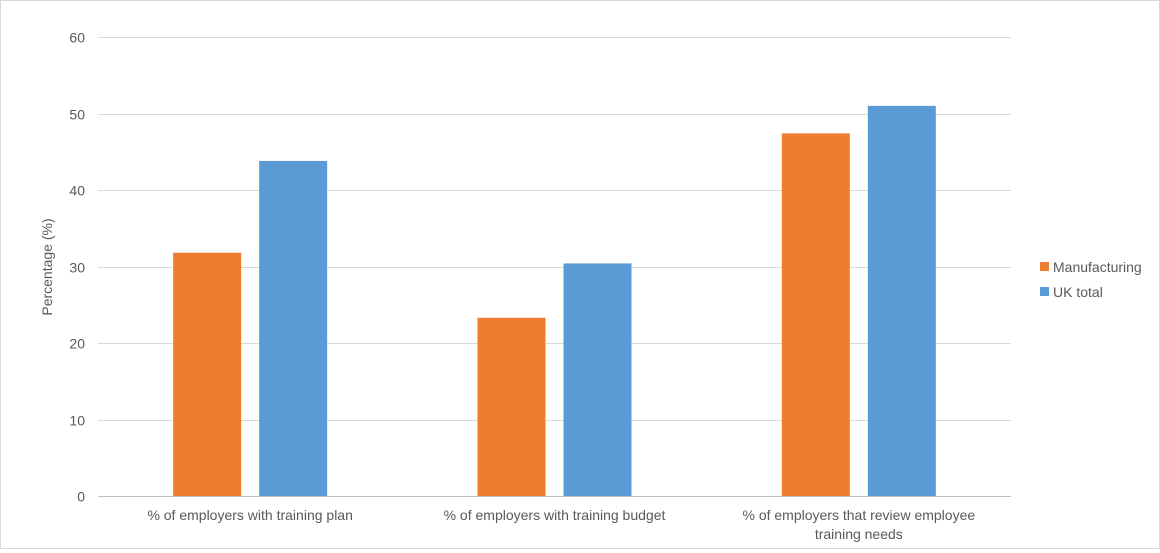 This screenshot has height=553, width=1160. Describe the element at coordinates (81, 497) in the screenshot. I see `y-tick-label: 0` at that location.